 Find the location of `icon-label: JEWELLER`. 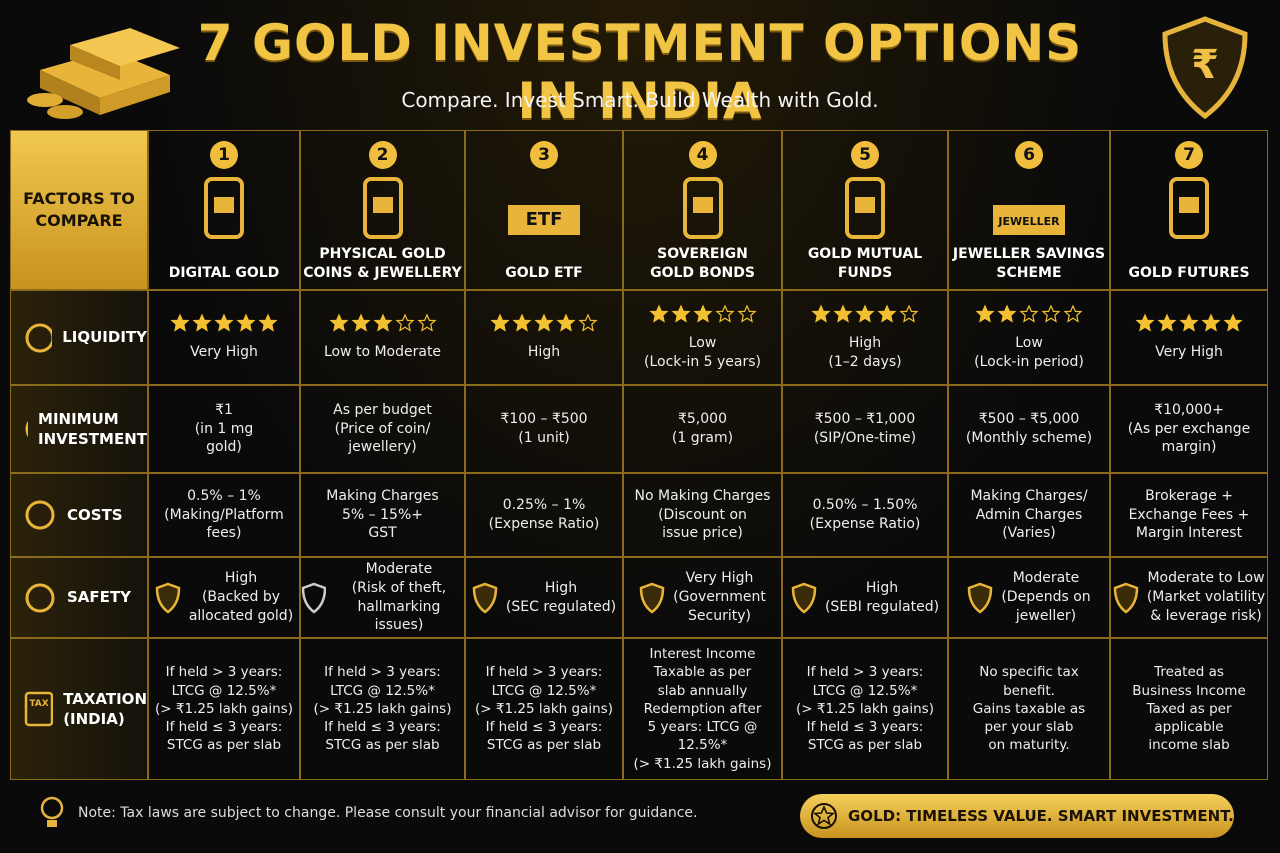

icon-label: JEWELLER is located at coordinates (1028, 221).